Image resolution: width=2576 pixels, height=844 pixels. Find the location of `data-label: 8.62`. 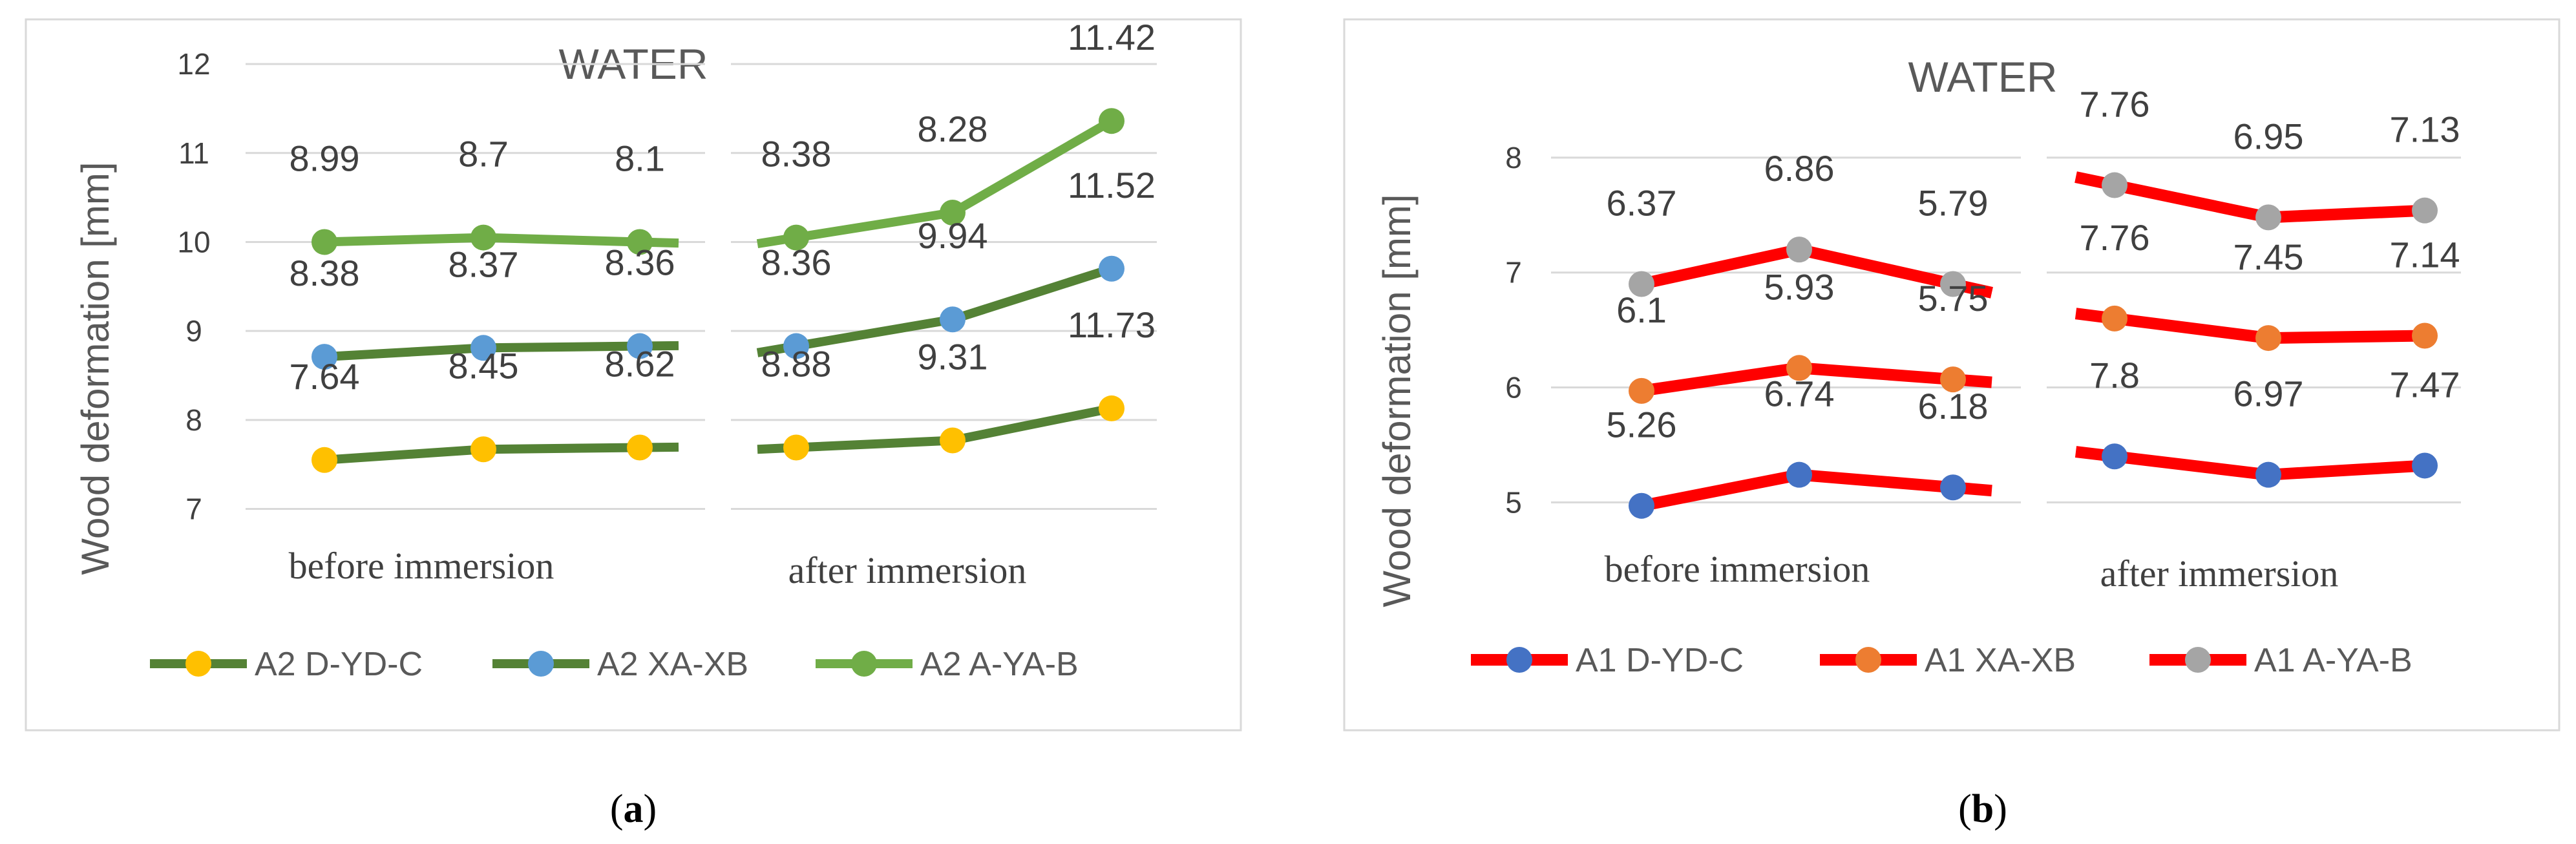

data-label: 8.62 is located at coordinates (640, 364).